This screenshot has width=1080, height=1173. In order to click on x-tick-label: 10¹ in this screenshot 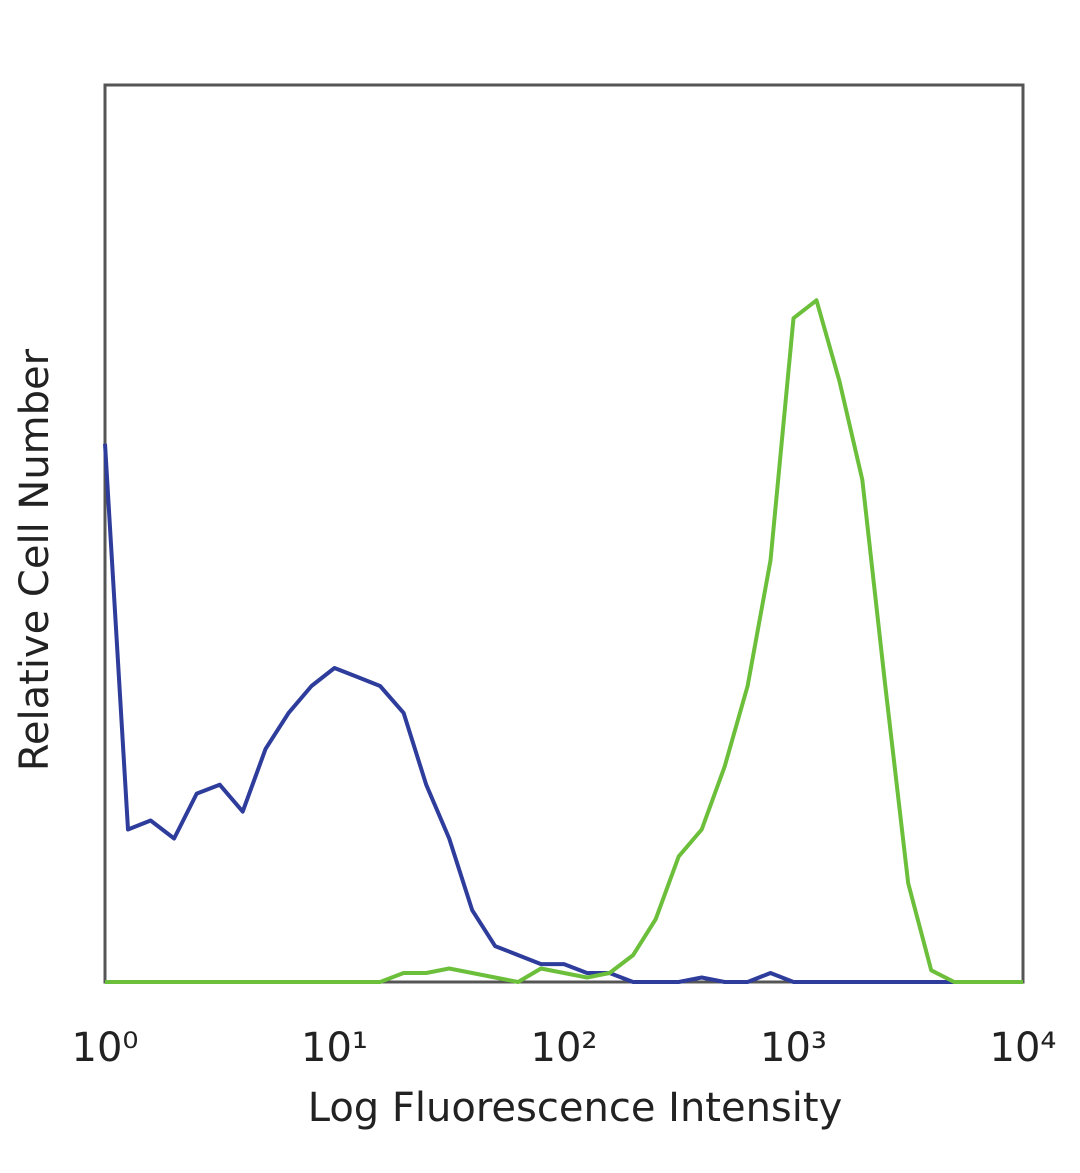, I will do `click(334, 1048)`.